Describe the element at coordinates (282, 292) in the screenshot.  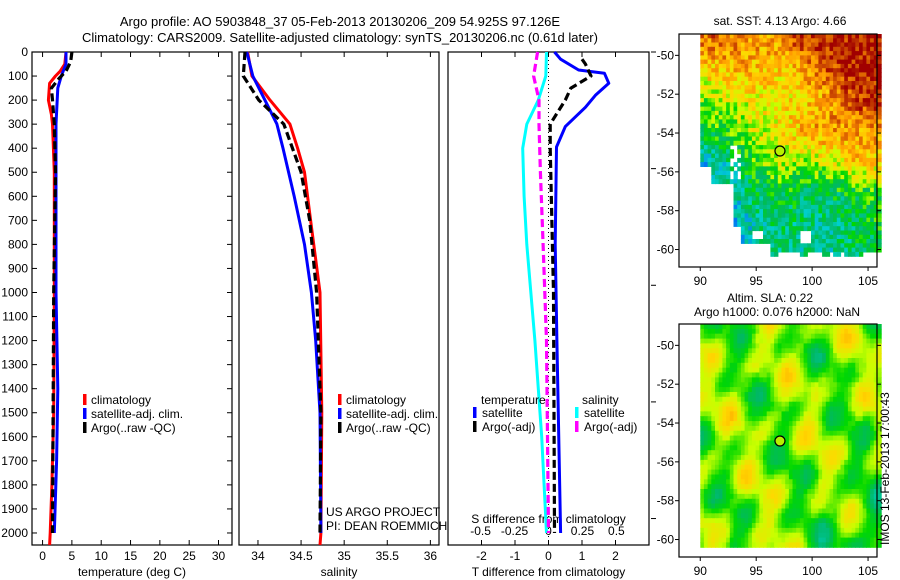
I see `series-line-argo-raw-qc-` at that location.